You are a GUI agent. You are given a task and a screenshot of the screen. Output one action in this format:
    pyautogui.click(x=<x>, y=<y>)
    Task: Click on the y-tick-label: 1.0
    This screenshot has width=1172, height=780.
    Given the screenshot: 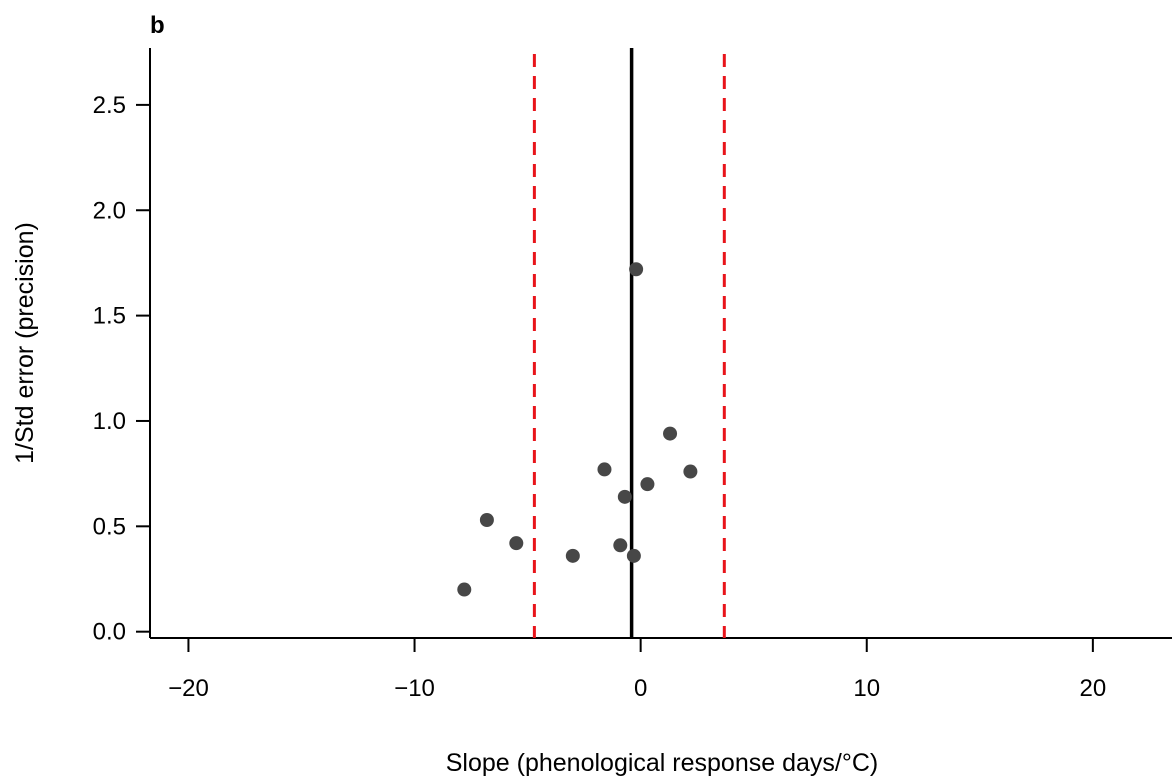 What is the action you would take?
    pyautogui.click(x=109, y=421)
    